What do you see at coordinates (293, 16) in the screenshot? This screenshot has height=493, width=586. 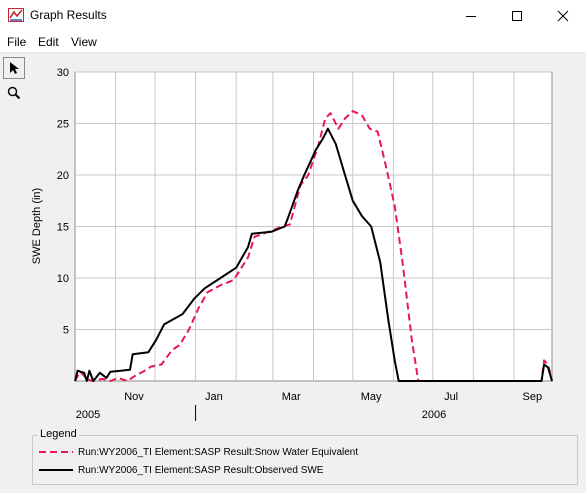 I see `title-bar: Graph Results` at bounding box center [293, 16].